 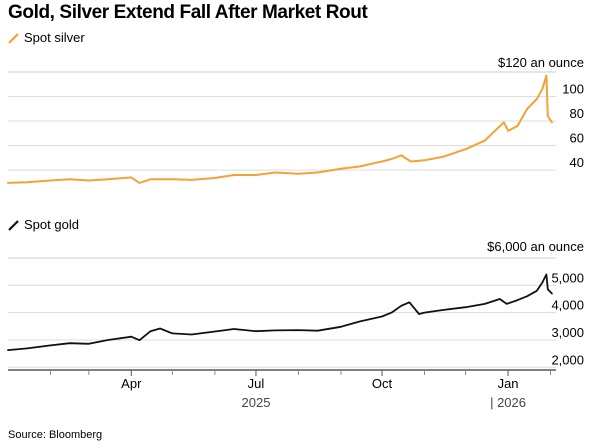 I want to click on gold-unit-label: $6,000 an ounce, so click(x=535, y=246).